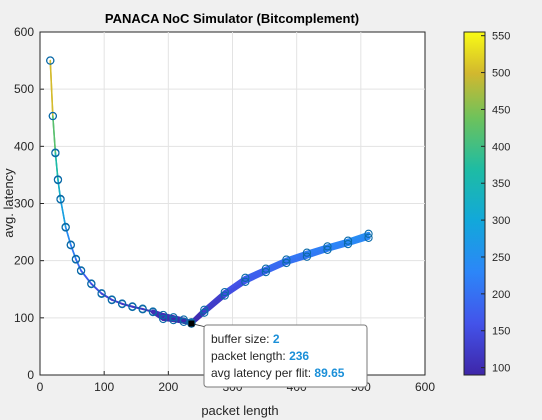 The height and width of the screenshot is (420, 542). I want to click on datatip-box, so click(285, 356).